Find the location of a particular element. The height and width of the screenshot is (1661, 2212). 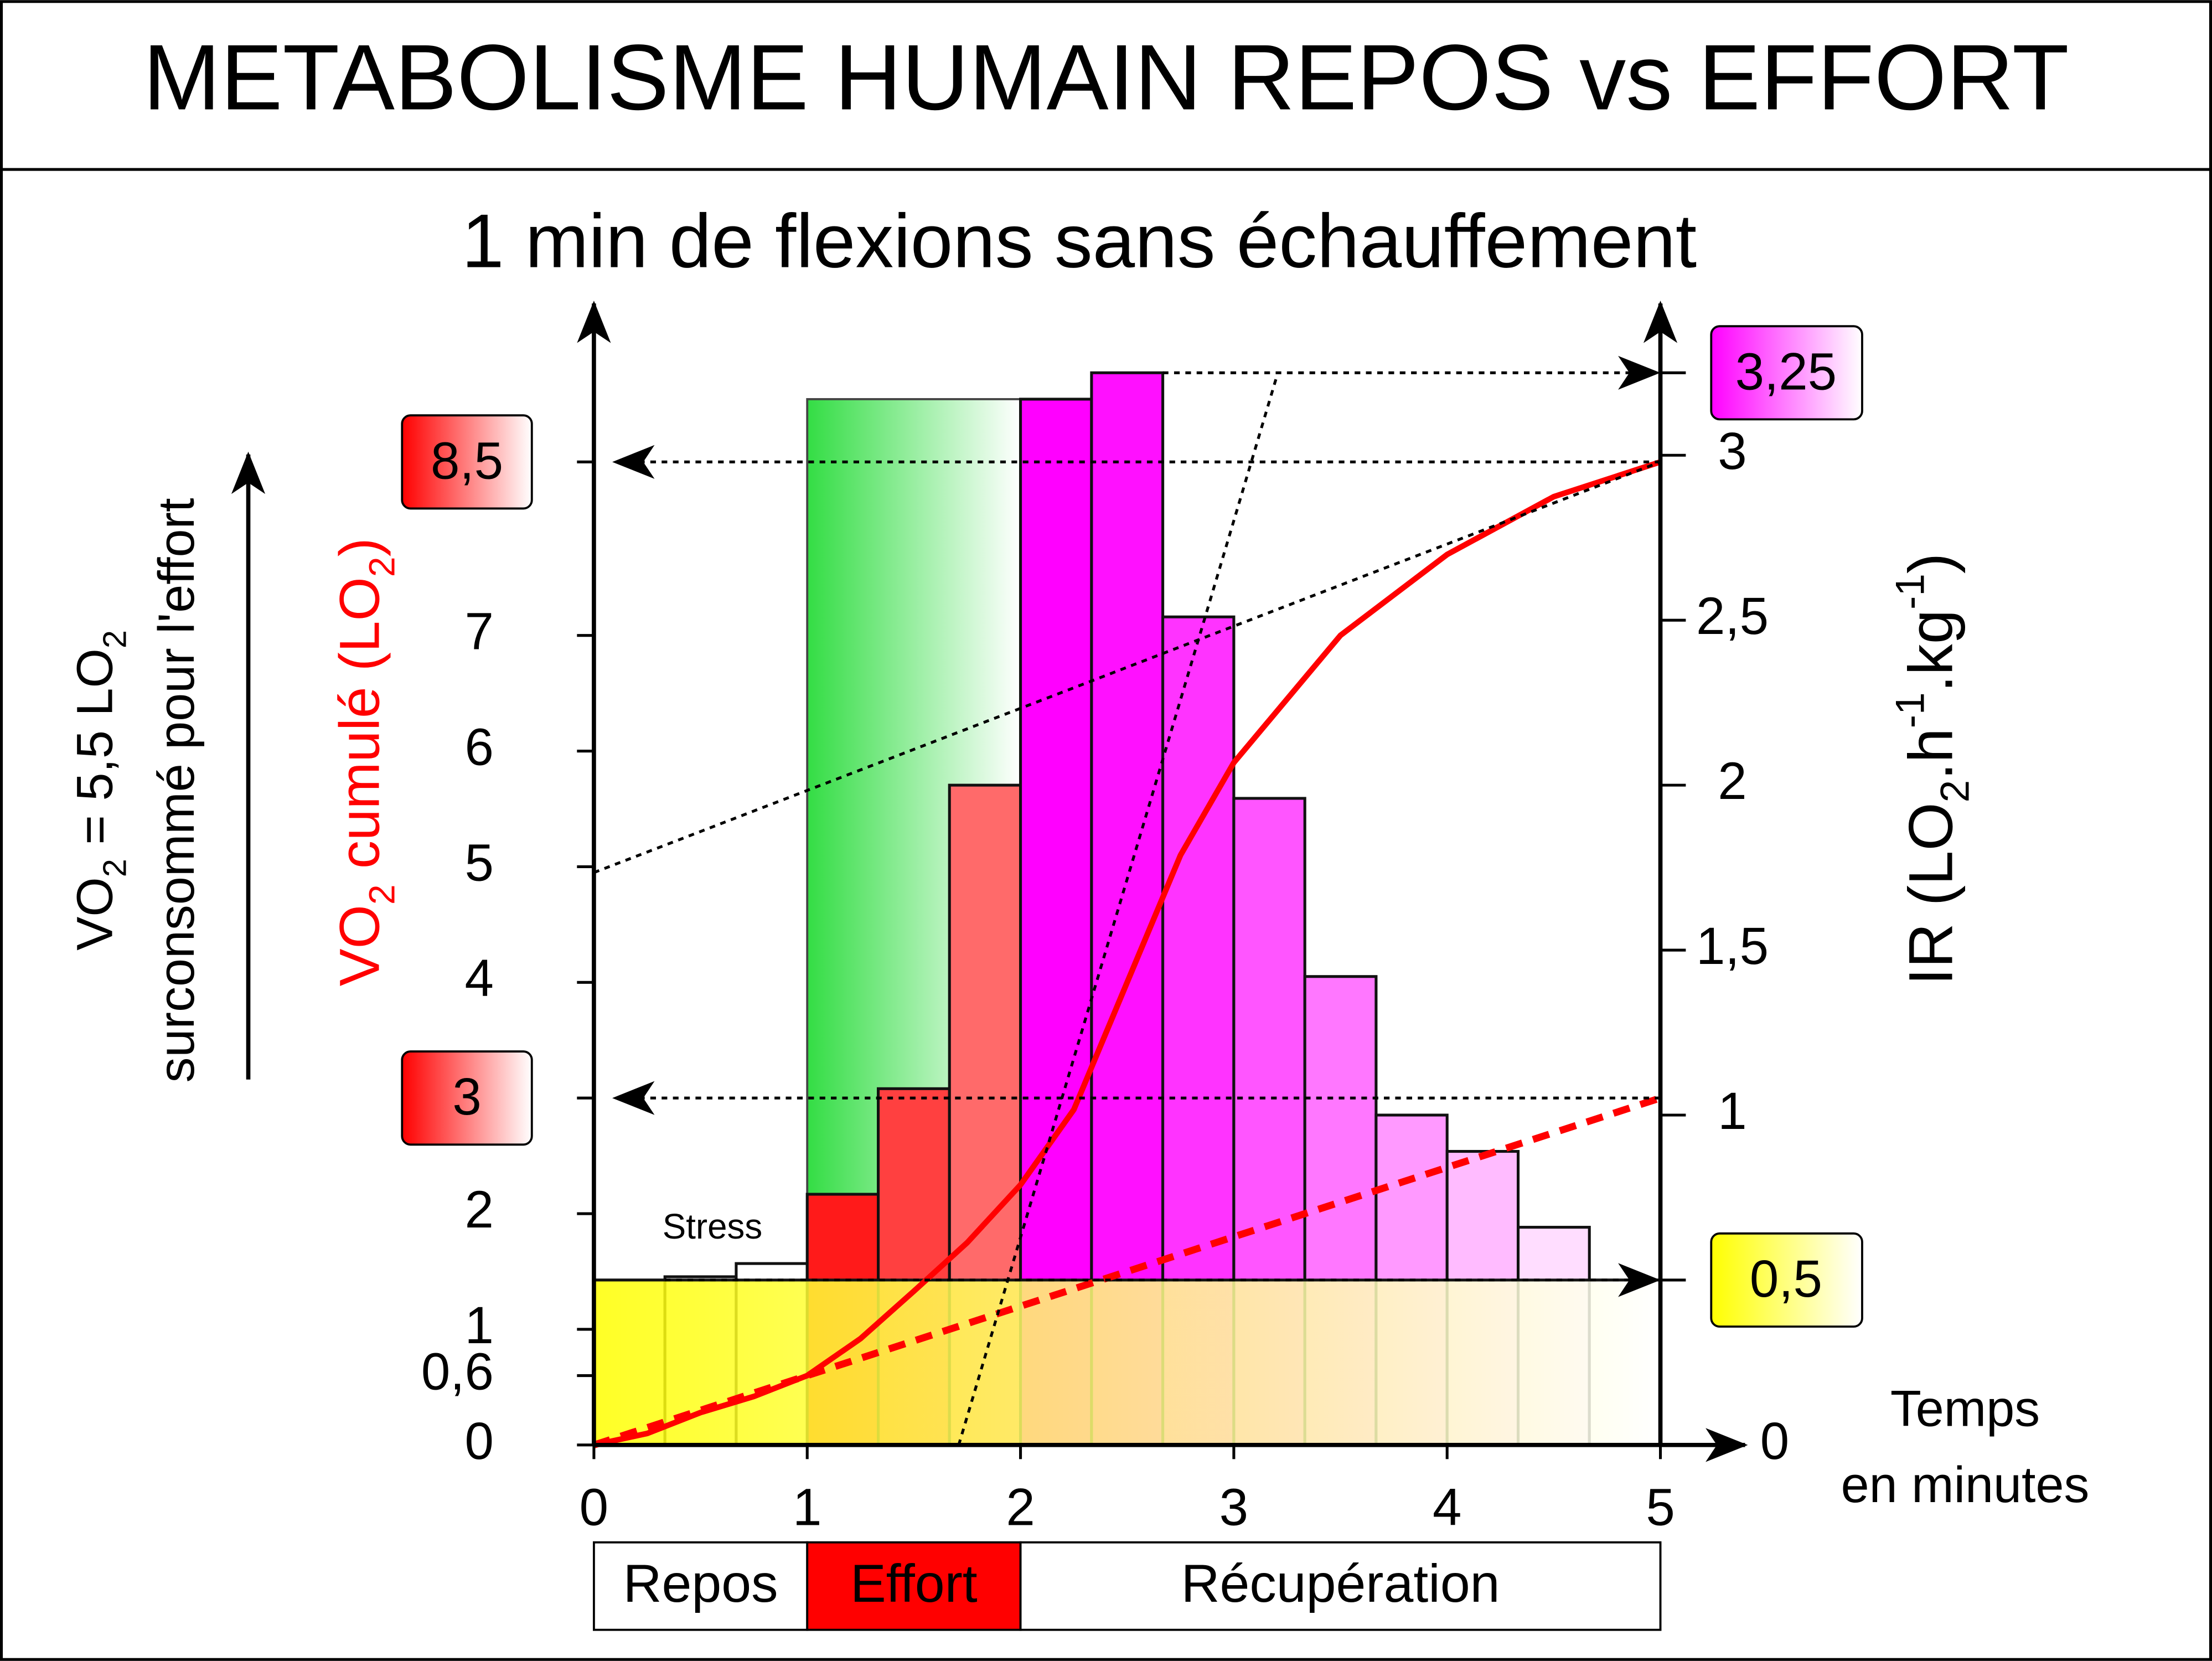

label-part: .h is located at coordinates (1930, 754).